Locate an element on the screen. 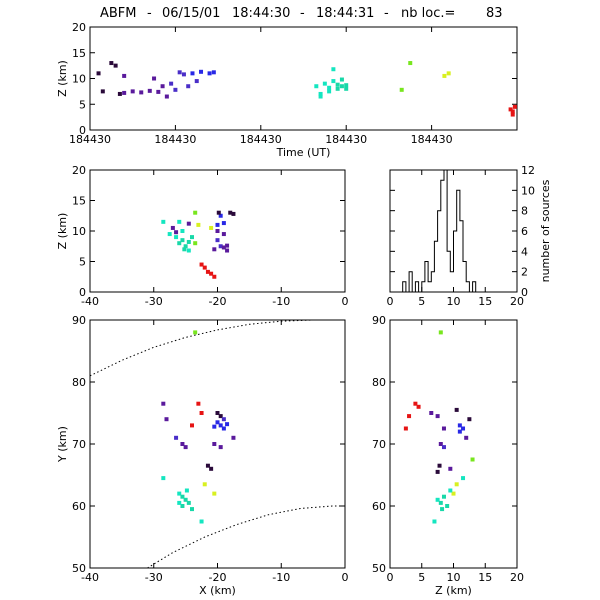 The width and height of the screenshot is (600, 600). x-tick-label: -40 is located at coordinates (90, 577).